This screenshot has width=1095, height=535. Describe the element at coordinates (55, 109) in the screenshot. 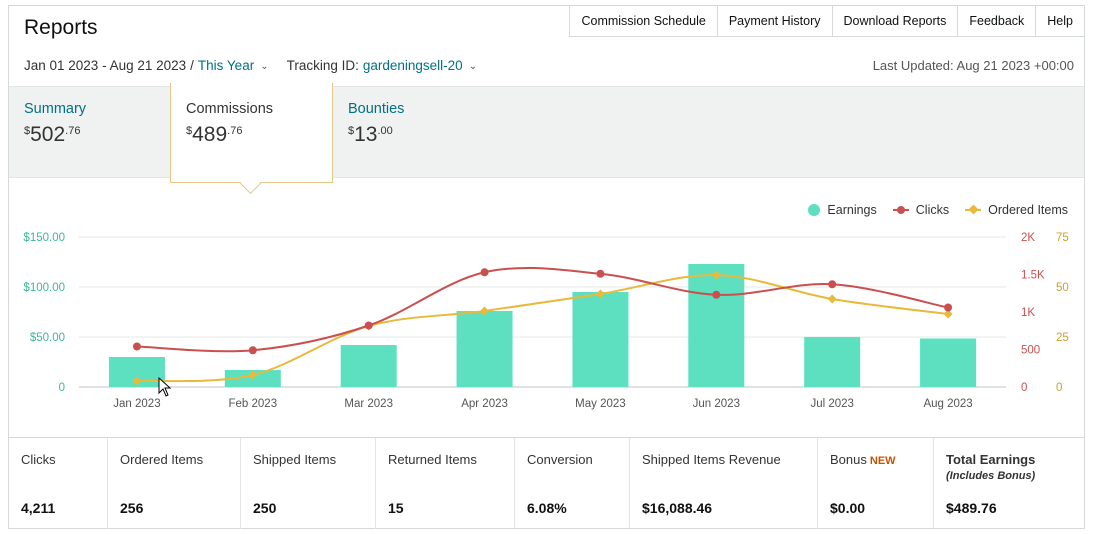

I see `tab-summary-label: Summary` at that location.